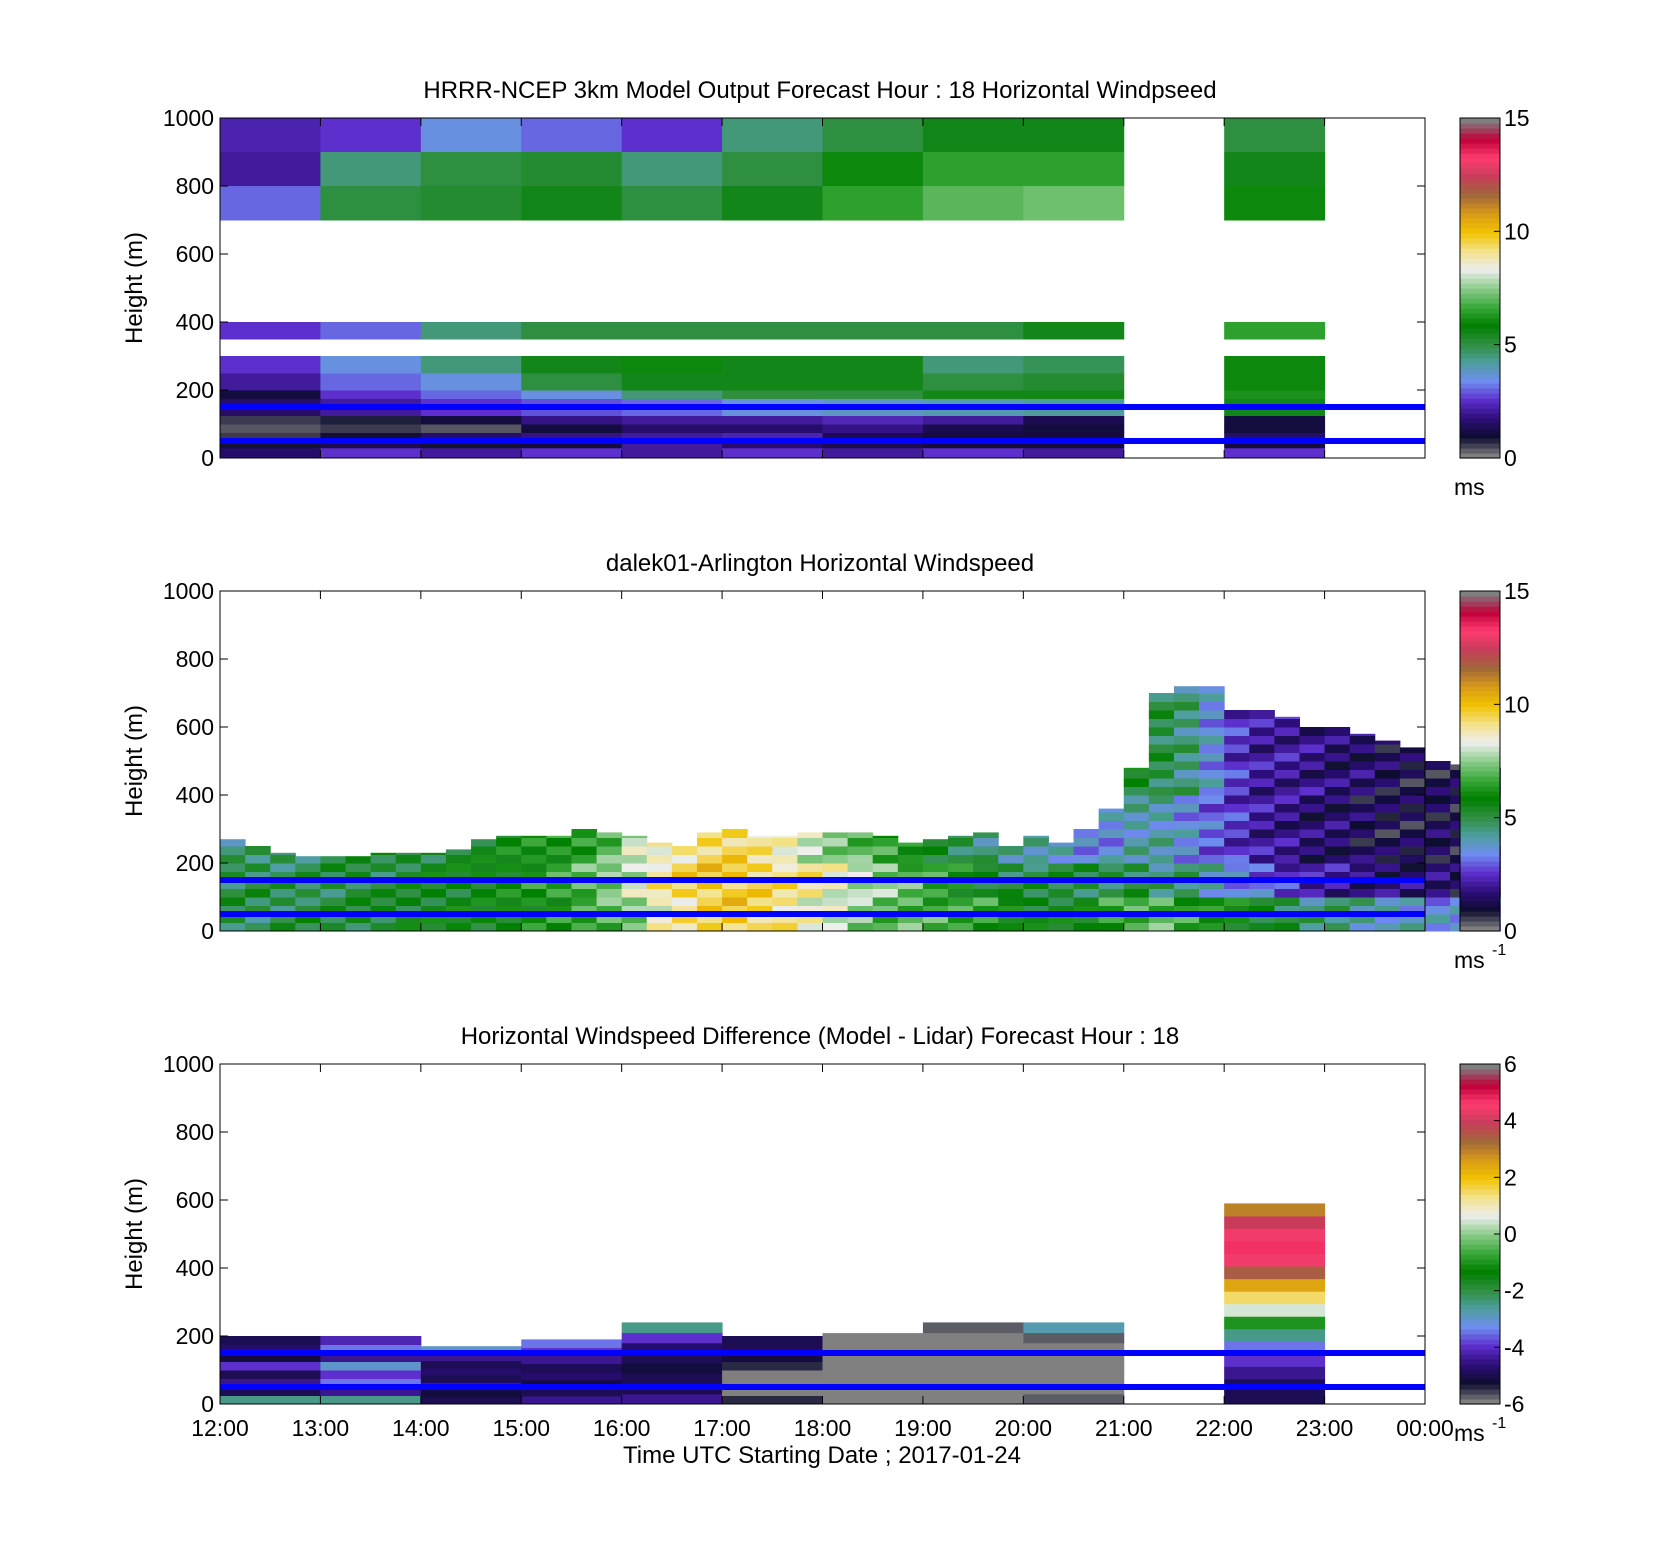  I want to click on colorbar-tick-label: 15, so click(1517, 118).